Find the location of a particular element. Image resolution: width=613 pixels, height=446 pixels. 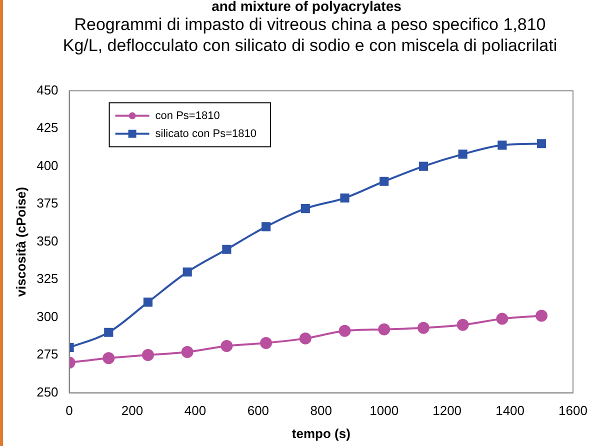

x-tick-label: 400 is located at coordinates (195, 410).